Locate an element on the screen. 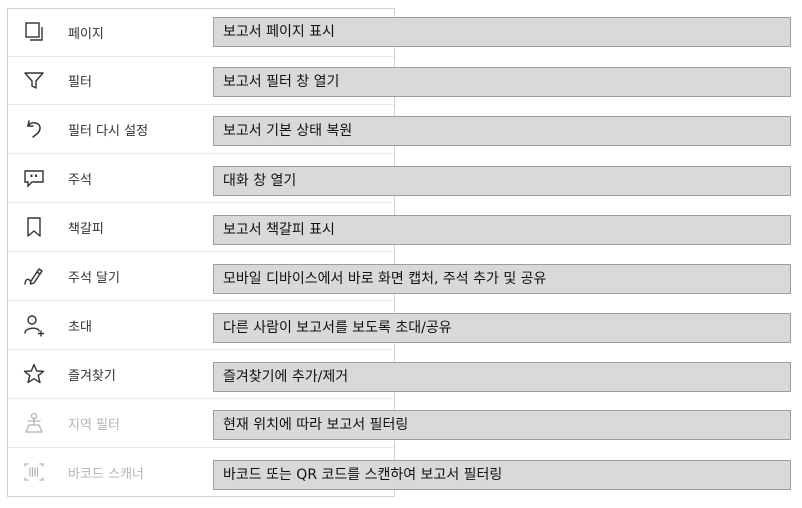 Image resolution: width=802 pixels, height=508 pixels. filter-icon is located at coordinates (34, 80).